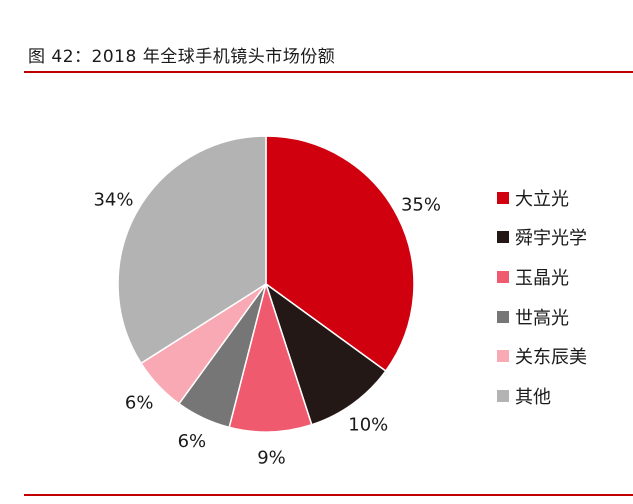 This screenshot has height=504, width=633. I want to click on data-label-6: 34%, so click(113, 200).